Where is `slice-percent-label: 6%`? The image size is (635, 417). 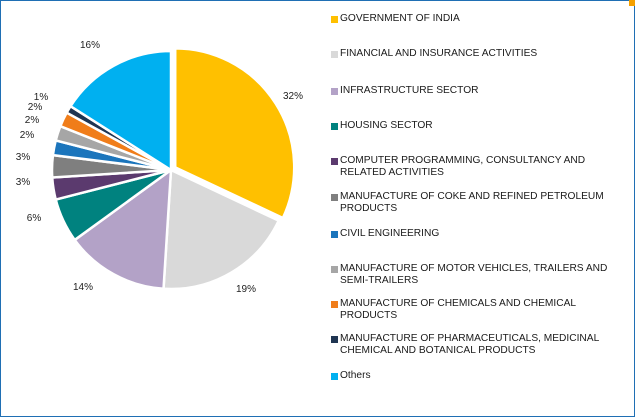
slice-percent-label: 6% is located at coordinates (34, 218).